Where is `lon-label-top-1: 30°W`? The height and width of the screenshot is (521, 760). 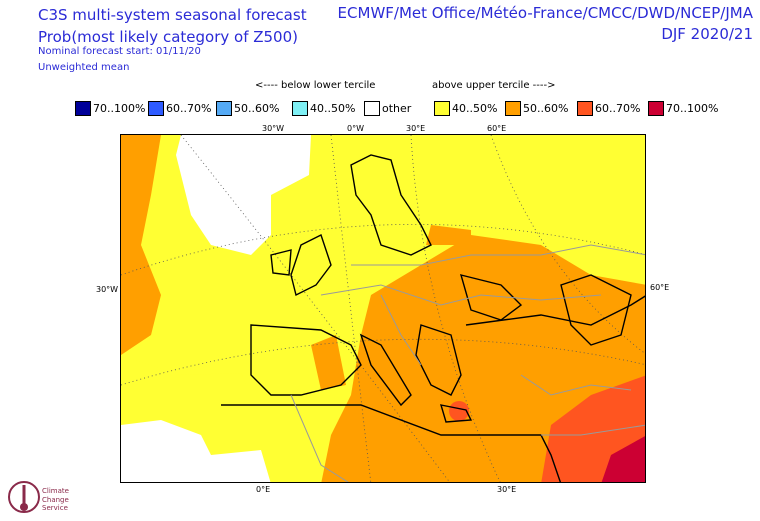 lon-label-top-1: 30°W is located at coordinates (273, 128).